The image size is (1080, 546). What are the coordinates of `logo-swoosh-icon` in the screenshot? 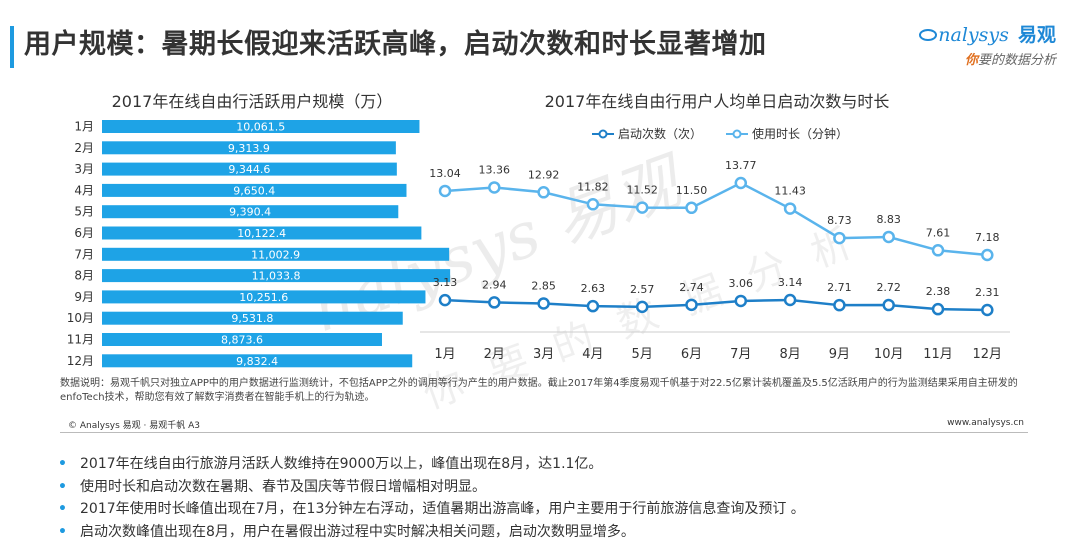 It's located at (928, 35).